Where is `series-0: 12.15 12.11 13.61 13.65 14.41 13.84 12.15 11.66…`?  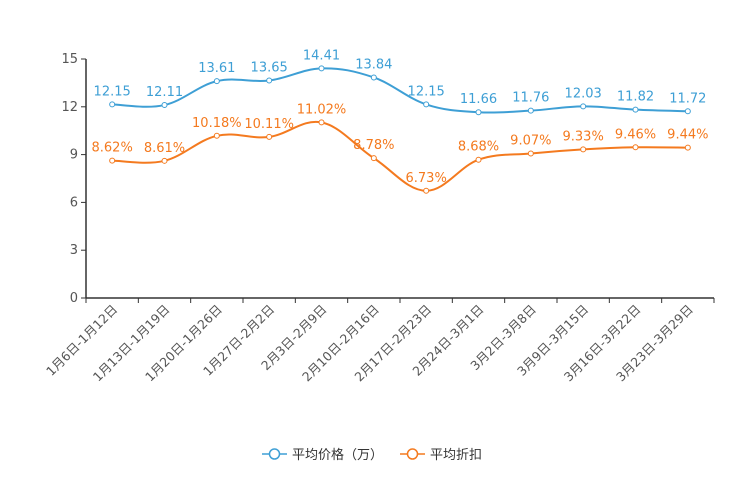
series-0: 12.15 12.11 13.61 13.65 14.41 13.84 12.15 11.66… is located at coordinates (400, 82).